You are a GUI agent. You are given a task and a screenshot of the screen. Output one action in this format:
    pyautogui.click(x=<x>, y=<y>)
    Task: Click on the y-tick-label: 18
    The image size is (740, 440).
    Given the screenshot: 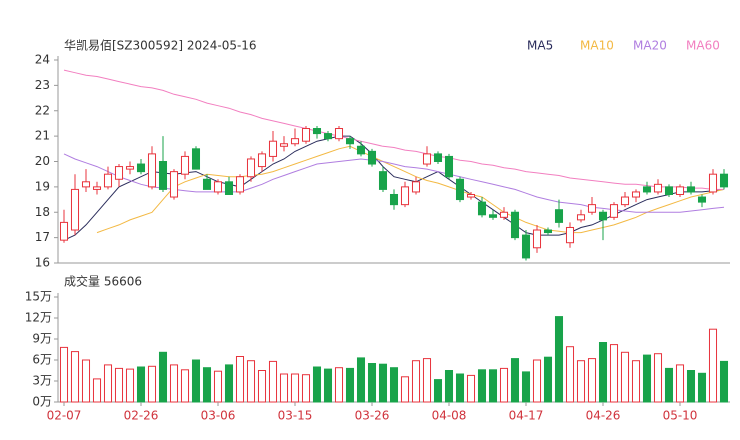 What is the action you would take?
    pyautogui.click(x=42, y=212)
    